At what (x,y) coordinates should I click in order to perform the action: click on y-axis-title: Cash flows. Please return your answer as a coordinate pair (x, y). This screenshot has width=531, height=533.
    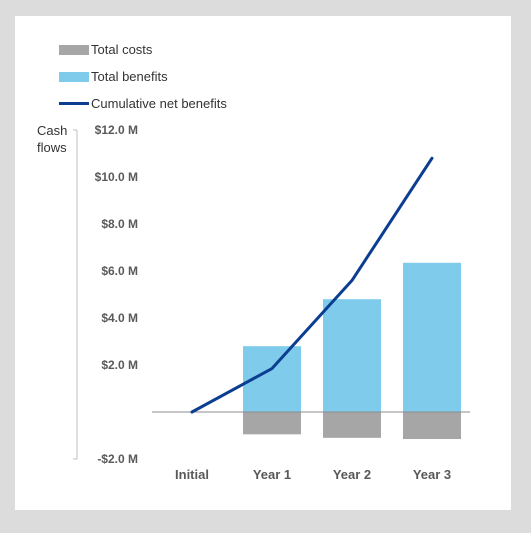
    Looking at the image, I should click on (52, 139).